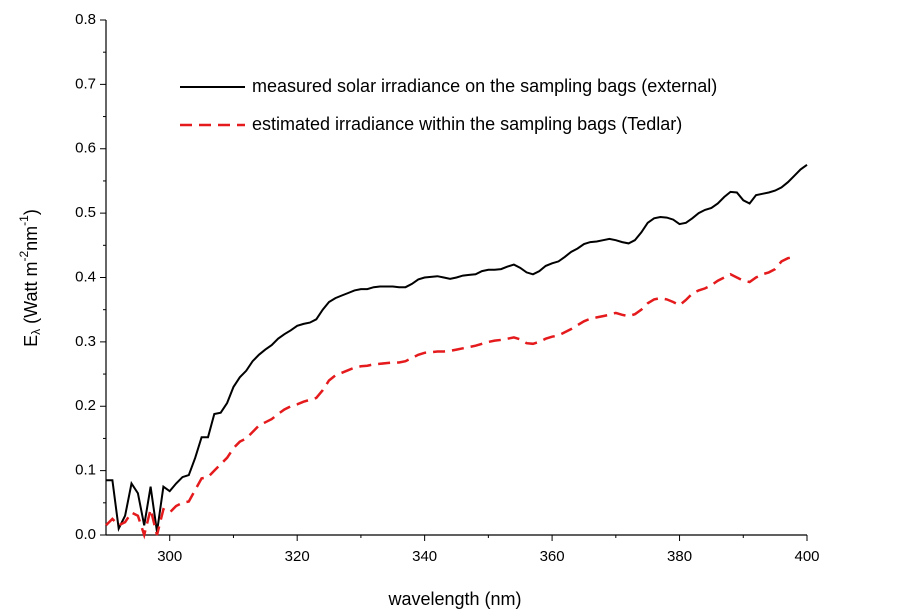 Image resolution: width=922 pixels, height=616 pixels. What do you see at coordinates (679, 556) in the screenshot?
I see `x-tick-label: 380` at bounding box center [679, 556].